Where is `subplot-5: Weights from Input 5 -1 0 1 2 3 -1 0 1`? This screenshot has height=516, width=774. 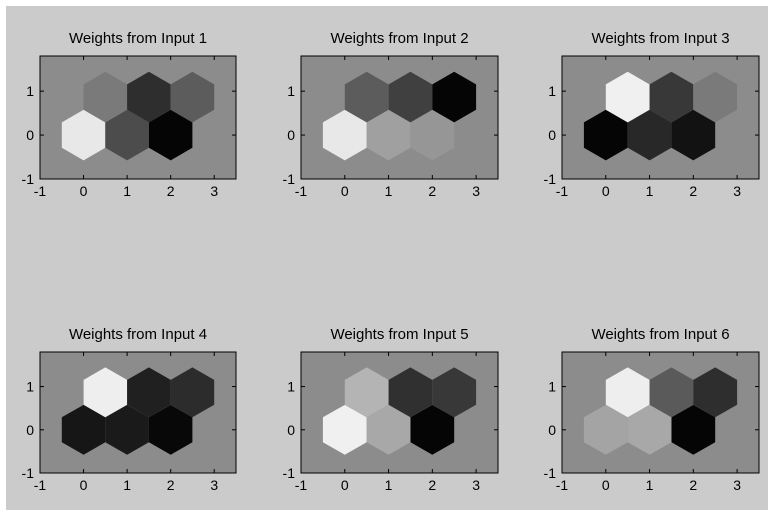 subplot-5: Weights from Input 5 -1 0 1 2 3 -1 0 1 is located at coordinates (391, 409).